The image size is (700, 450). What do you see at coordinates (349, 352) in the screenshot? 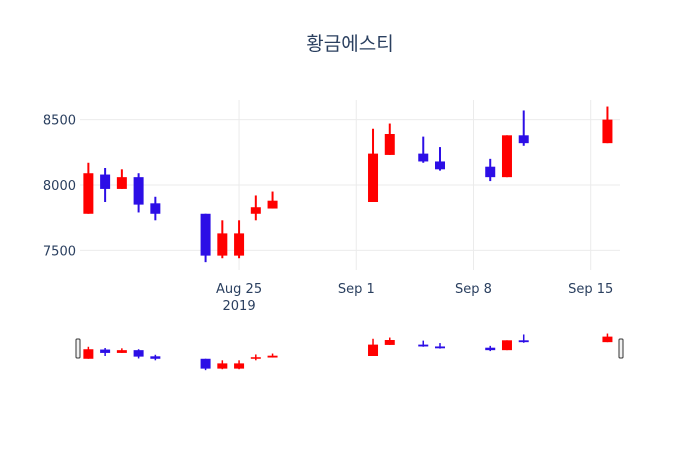
I see `range-slider` at bounding box center [349, 352].